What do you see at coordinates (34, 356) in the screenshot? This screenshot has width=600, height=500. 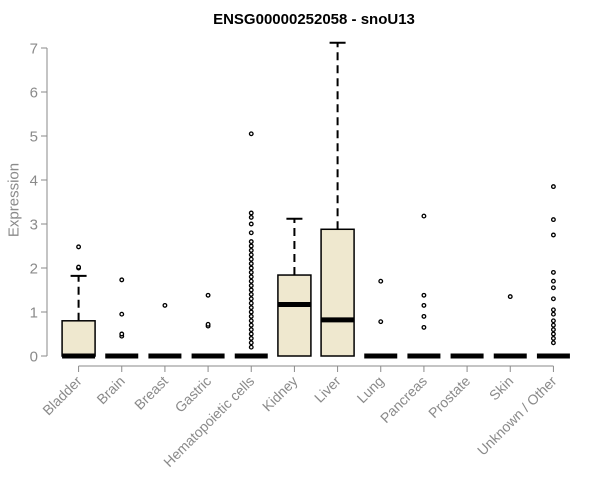 I see `y-tick-label: 0` at bounding box center [34, 356].